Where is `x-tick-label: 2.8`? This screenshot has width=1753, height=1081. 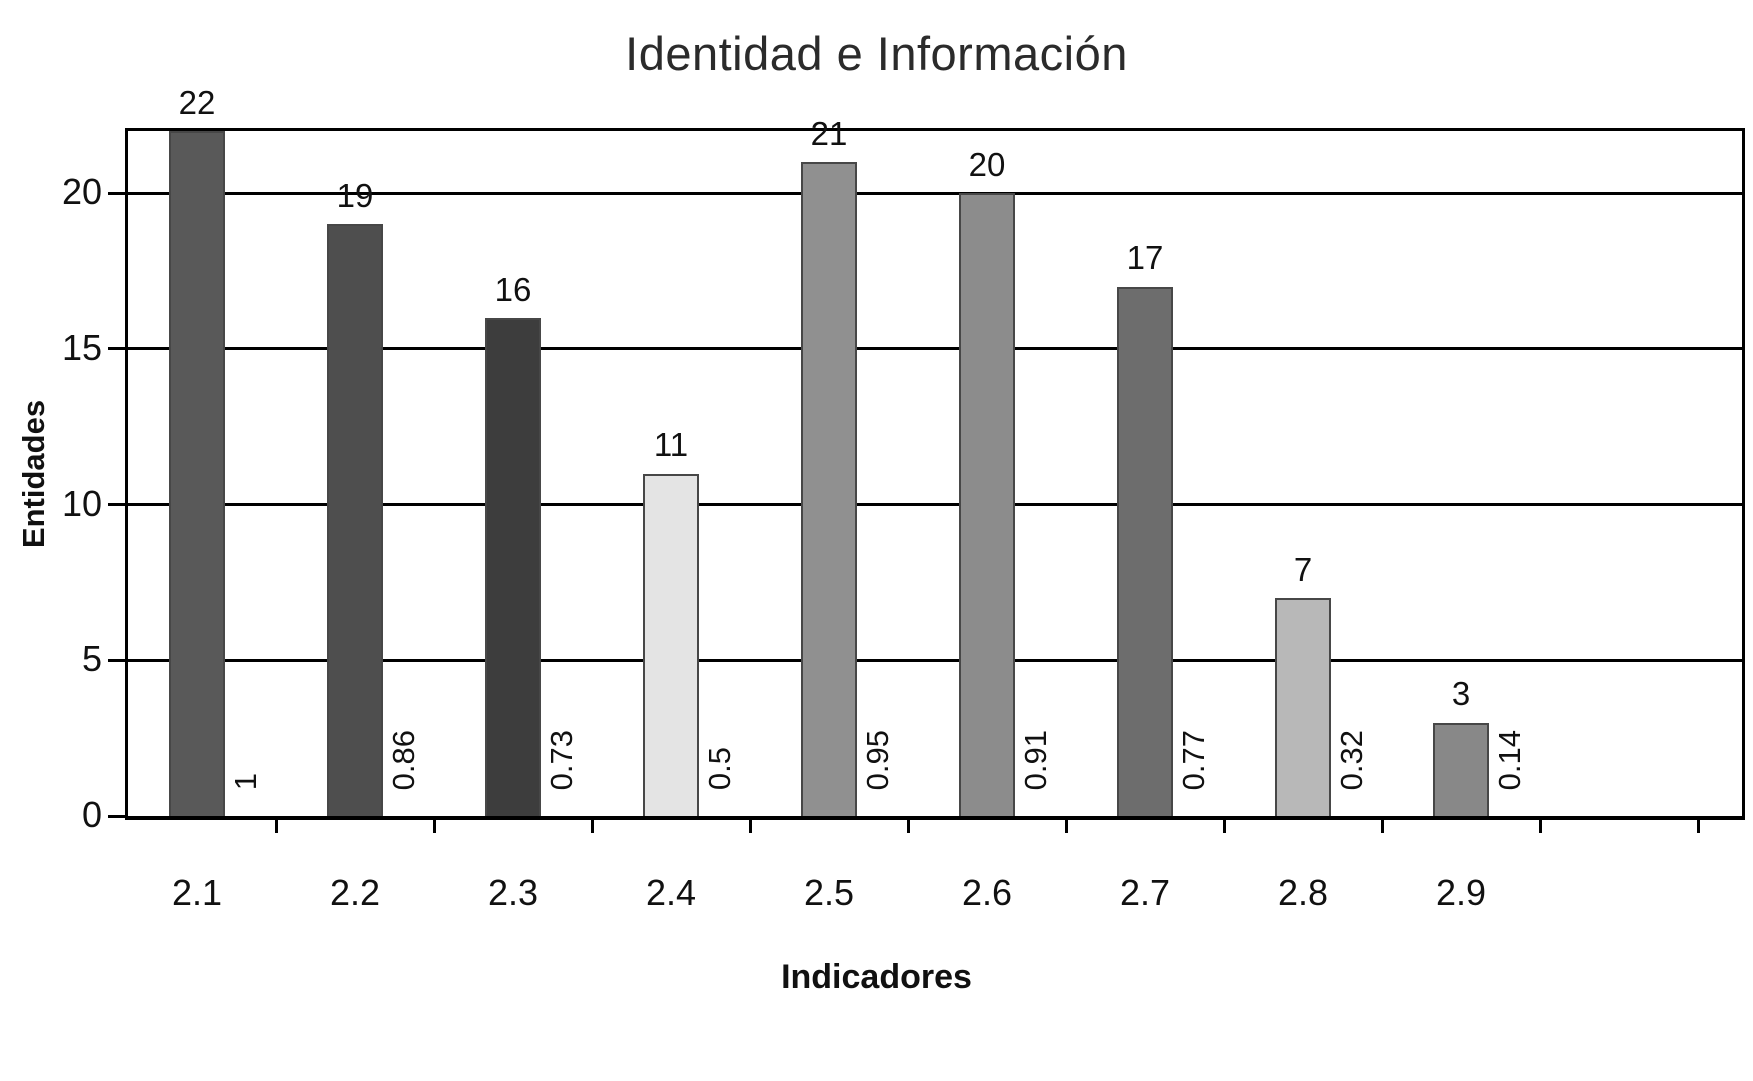
x-tick-label: 2.8 is located at coordinates (1303, 892).